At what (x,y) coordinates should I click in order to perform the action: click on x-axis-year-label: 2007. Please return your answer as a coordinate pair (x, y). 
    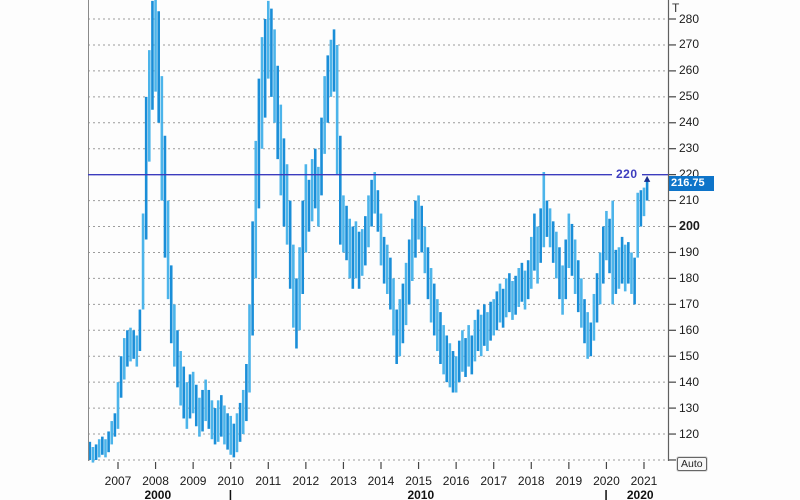
    Looking at the image, I should click on (118, 481).